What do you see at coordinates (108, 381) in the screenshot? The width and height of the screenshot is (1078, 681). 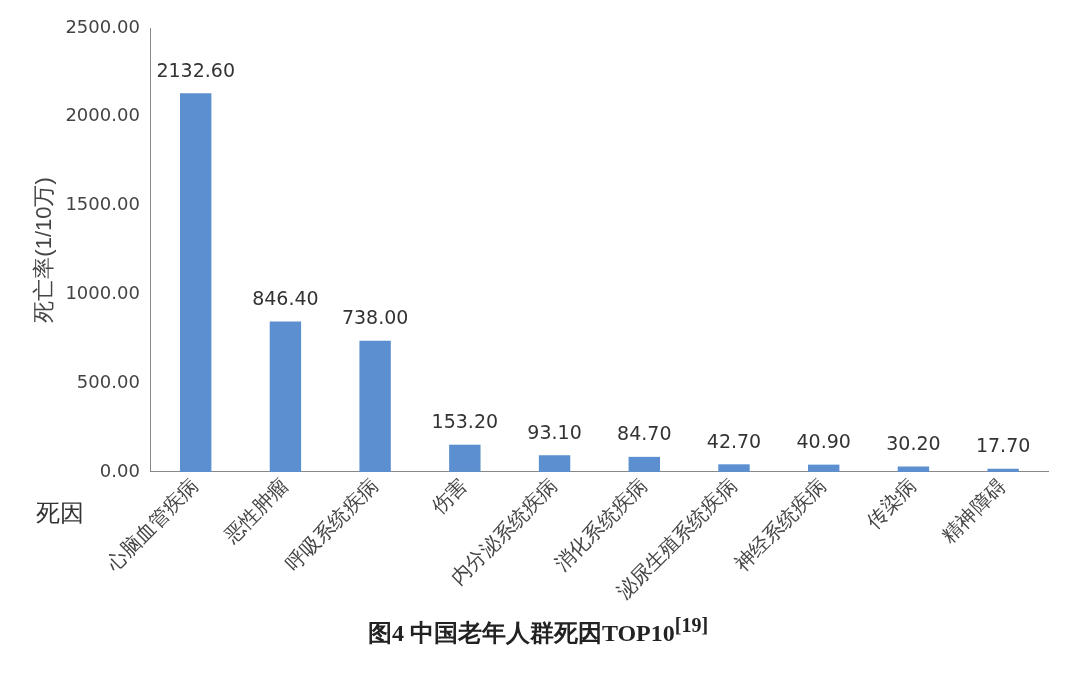 I see `y-tick-label: 500.00` at bounding box center [108, 381].